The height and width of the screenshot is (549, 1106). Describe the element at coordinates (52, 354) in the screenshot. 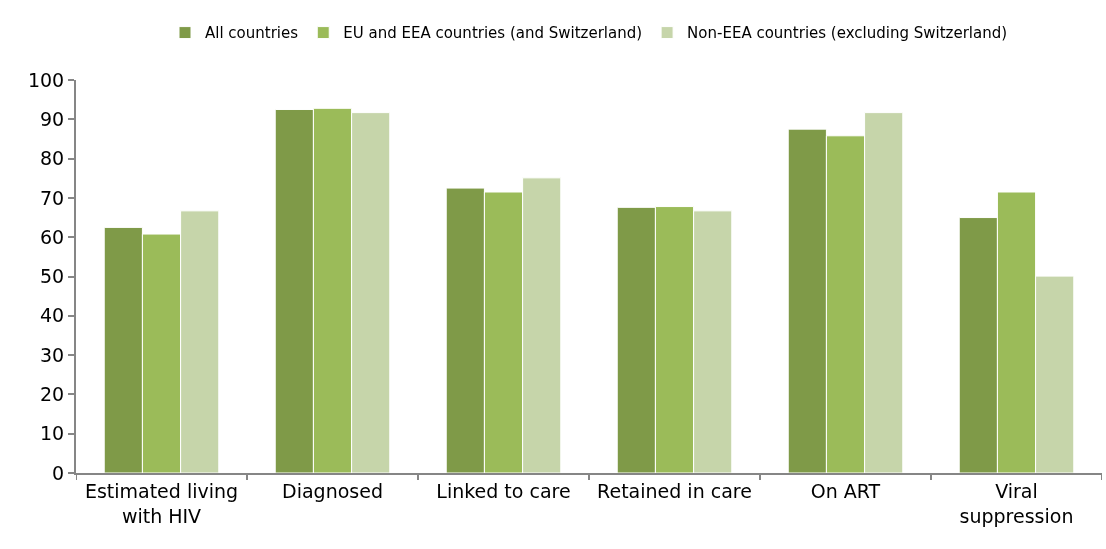

I see `y-tick-label: 30` at that location.